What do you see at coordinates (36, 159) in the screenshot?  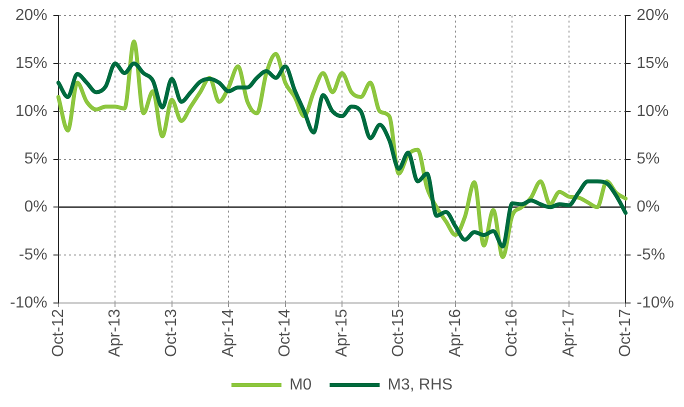 I see `y-tick-label: 5%` at bounding box center [36, 159].